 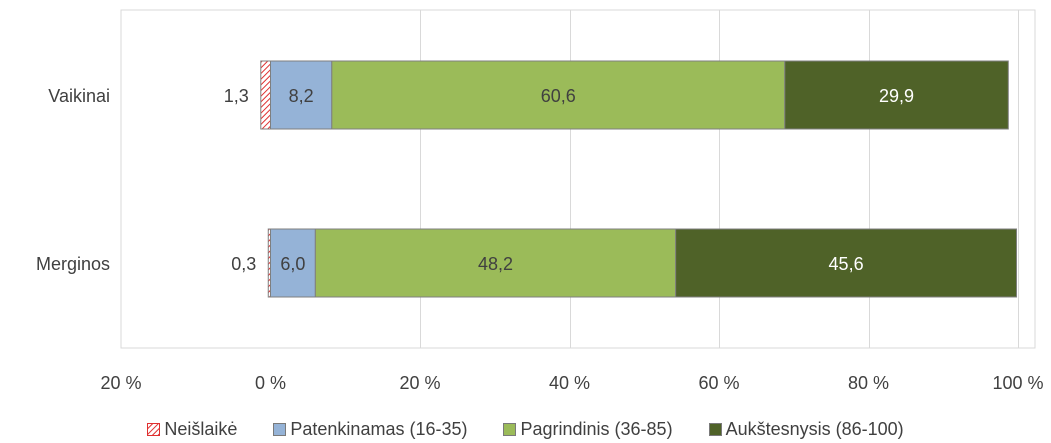 What do you see at coordinates (1017, 383) in the screenshot?
I see `x-tick-label: 100 %` at bounding box center [1017, 383].